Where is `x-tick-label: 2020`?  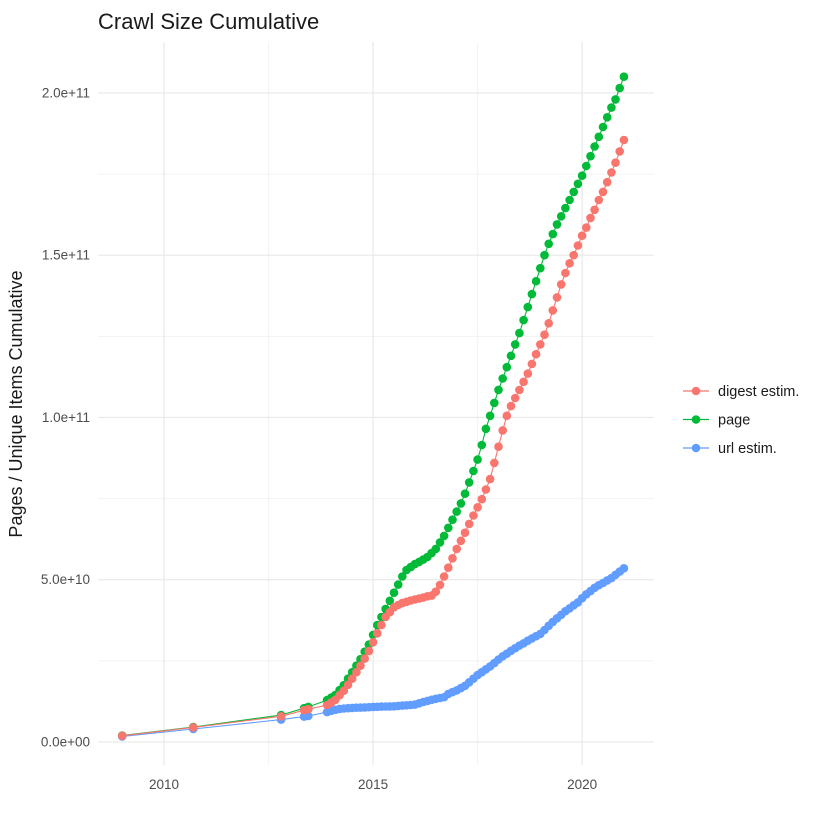 x-tick-label: 2020 is located at coordinates (582, 784).